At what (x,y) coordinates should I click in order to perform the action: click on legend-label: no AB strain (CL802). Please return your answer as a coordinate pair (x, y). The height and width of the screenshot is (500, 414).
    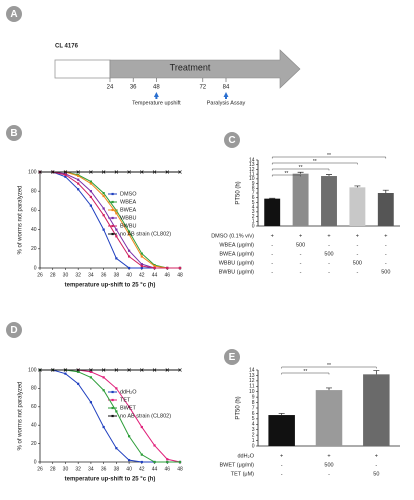
    Looking at the image, I should click on (145, 416).